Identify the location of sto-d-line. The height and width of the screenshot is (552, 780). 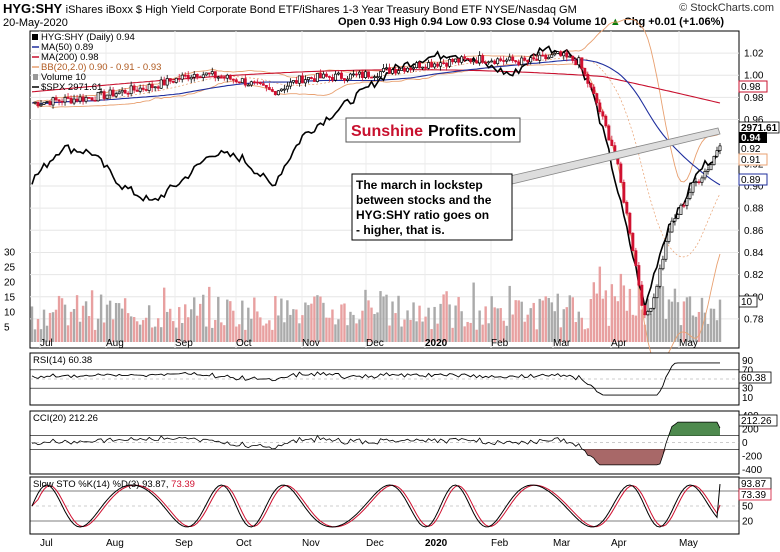
(376, 506).